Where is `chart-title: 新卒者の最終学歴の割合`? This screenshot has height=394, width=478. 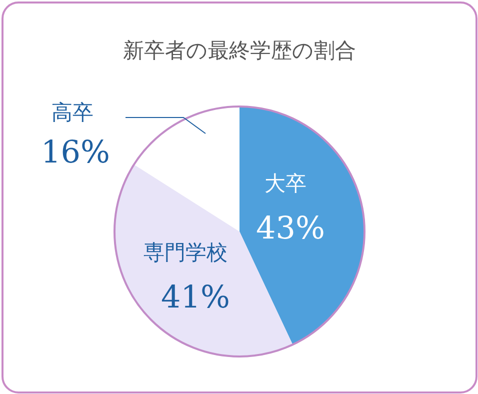
chart-title: 新卒者の最終学歴の割合 is located at coordinates (239, 50).